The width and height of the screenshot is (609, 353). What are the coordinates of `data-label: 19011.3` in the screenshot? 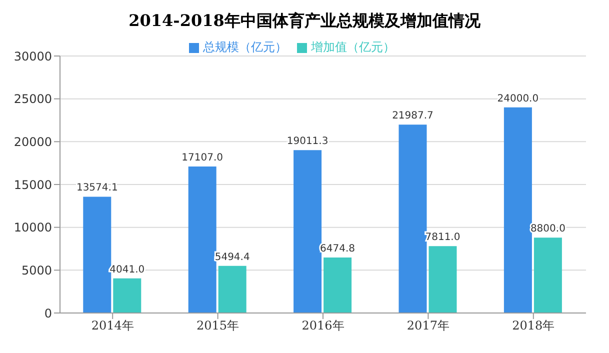 It's located at (307, 142).